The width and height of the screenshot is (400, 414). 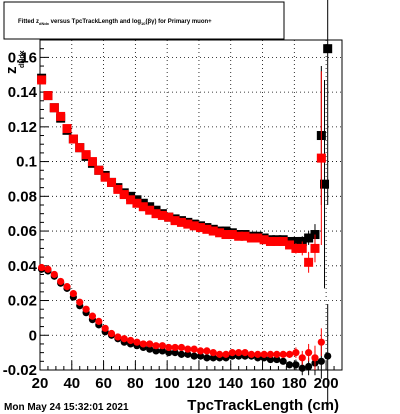 What do you see at coordinates (71, 383) in the screenshot?
I see `x-tick-label: 40` at bounding box center [71, 383].